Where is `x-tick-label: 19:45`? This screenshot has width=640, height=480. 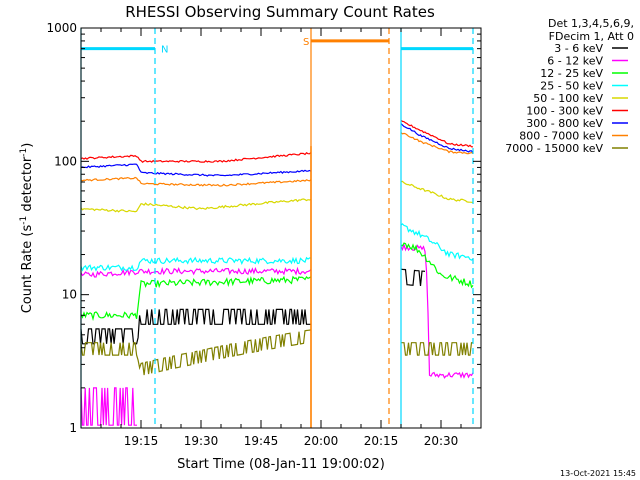
x-tick-label: 19:45 is located at coordinates (261, 441).